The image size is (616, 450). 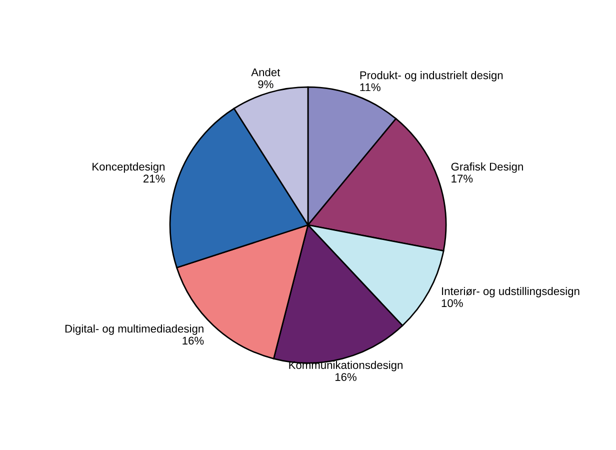 I want to click on data-label: 21%, so click(x=154, y=178).